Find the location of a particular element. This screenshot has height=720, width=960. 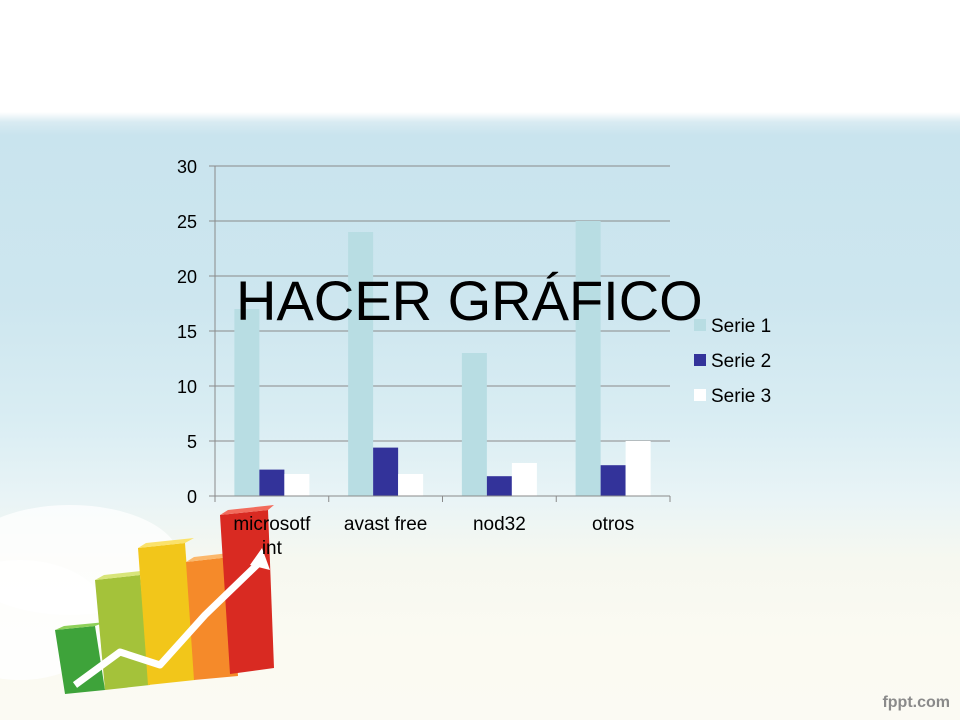

y-tick-labels: 0 5 10 15 20 25 30 is located at coordinates (187, 332).